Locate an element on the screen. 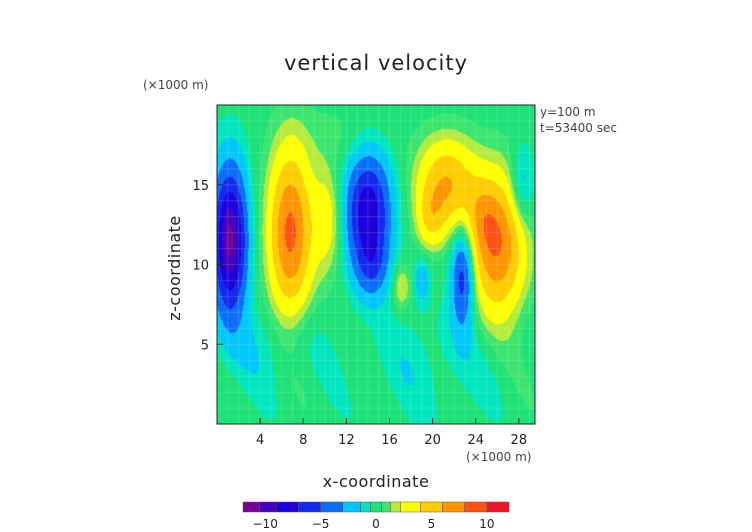 The width and height of the screenshot is (752, 532). colorbar-tick-label: −10 is located at coordinates (265, 524).